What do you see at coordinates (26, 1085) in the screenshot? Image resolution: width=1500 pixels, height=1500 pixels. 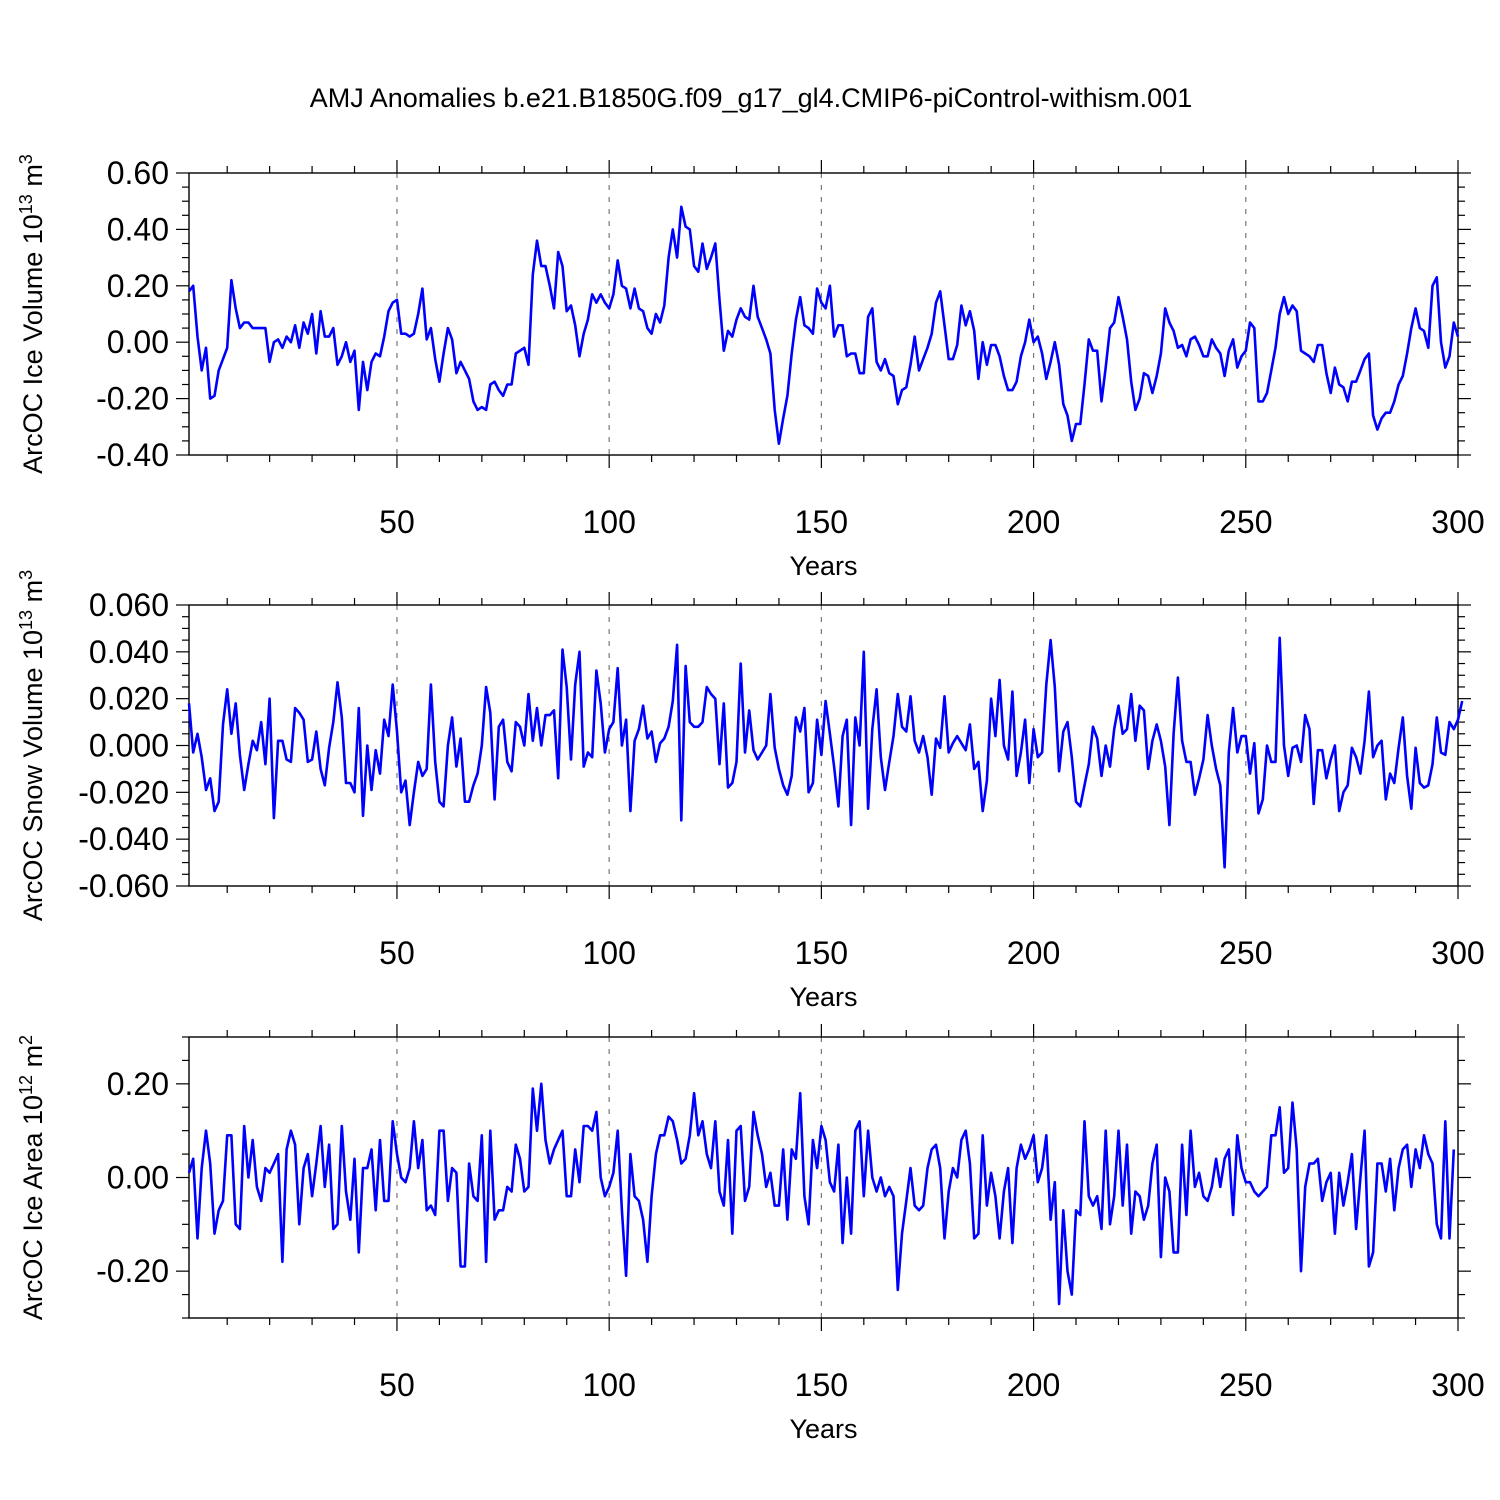 I see `y-axis-title-exponent: 12` at bounding box center [26, 1085].